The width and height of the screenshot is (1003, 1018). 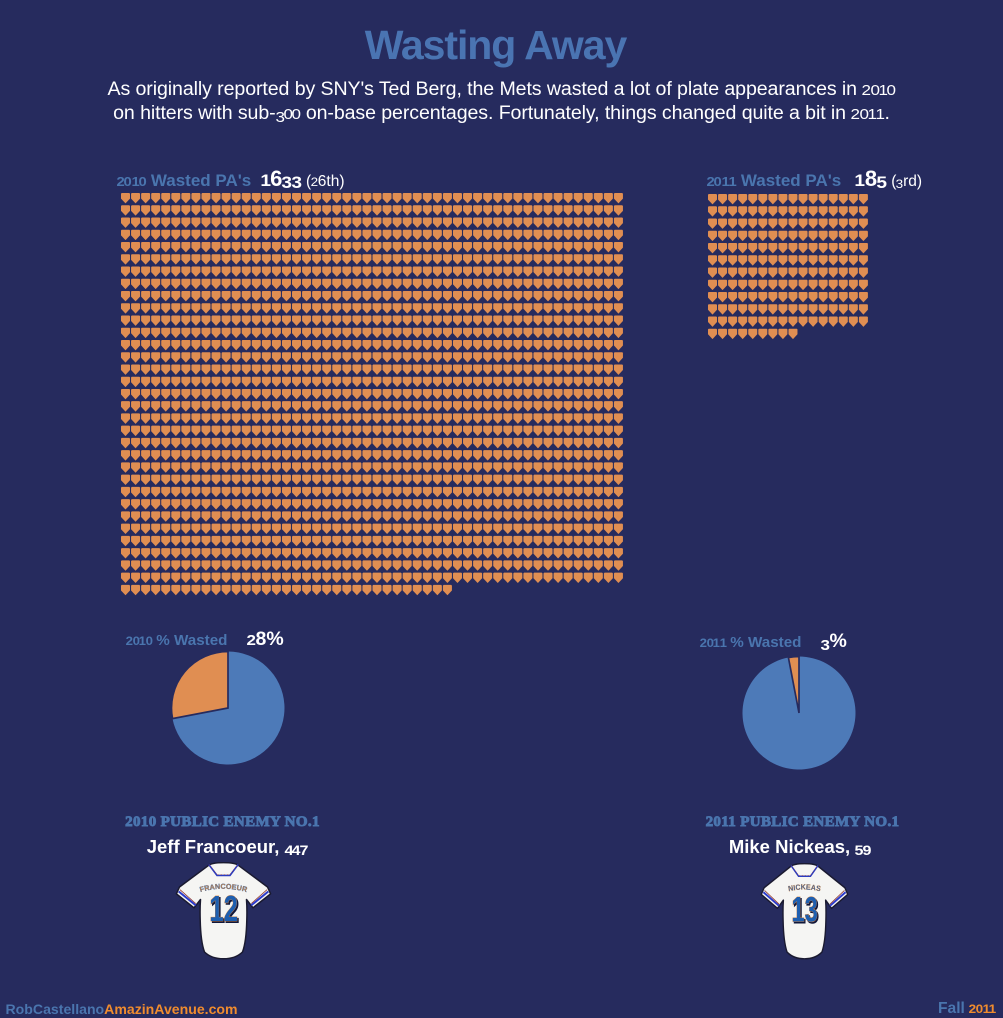 I want to click on svg-text: FRANCOEUR, so click(x=224, y=888).